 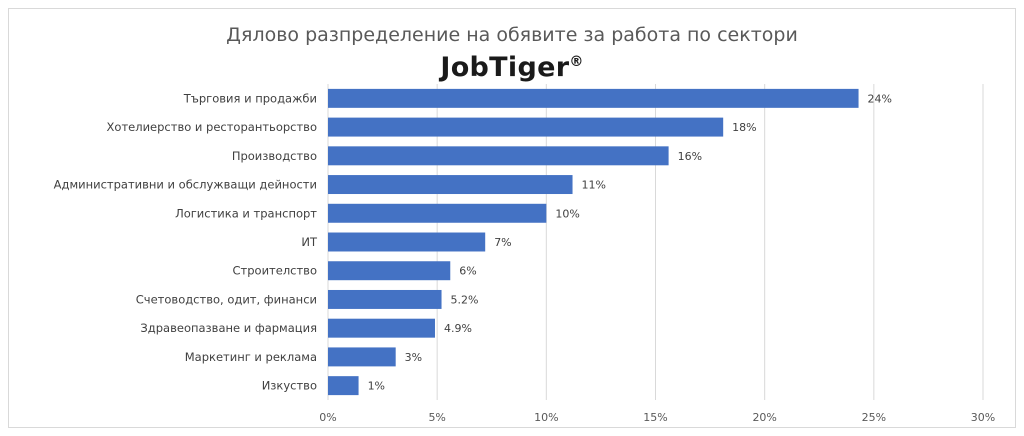 What do you see at coordinates (690, 156) in the screenshot?
I see `data-label: 16%` at bounding box center [690, 156].